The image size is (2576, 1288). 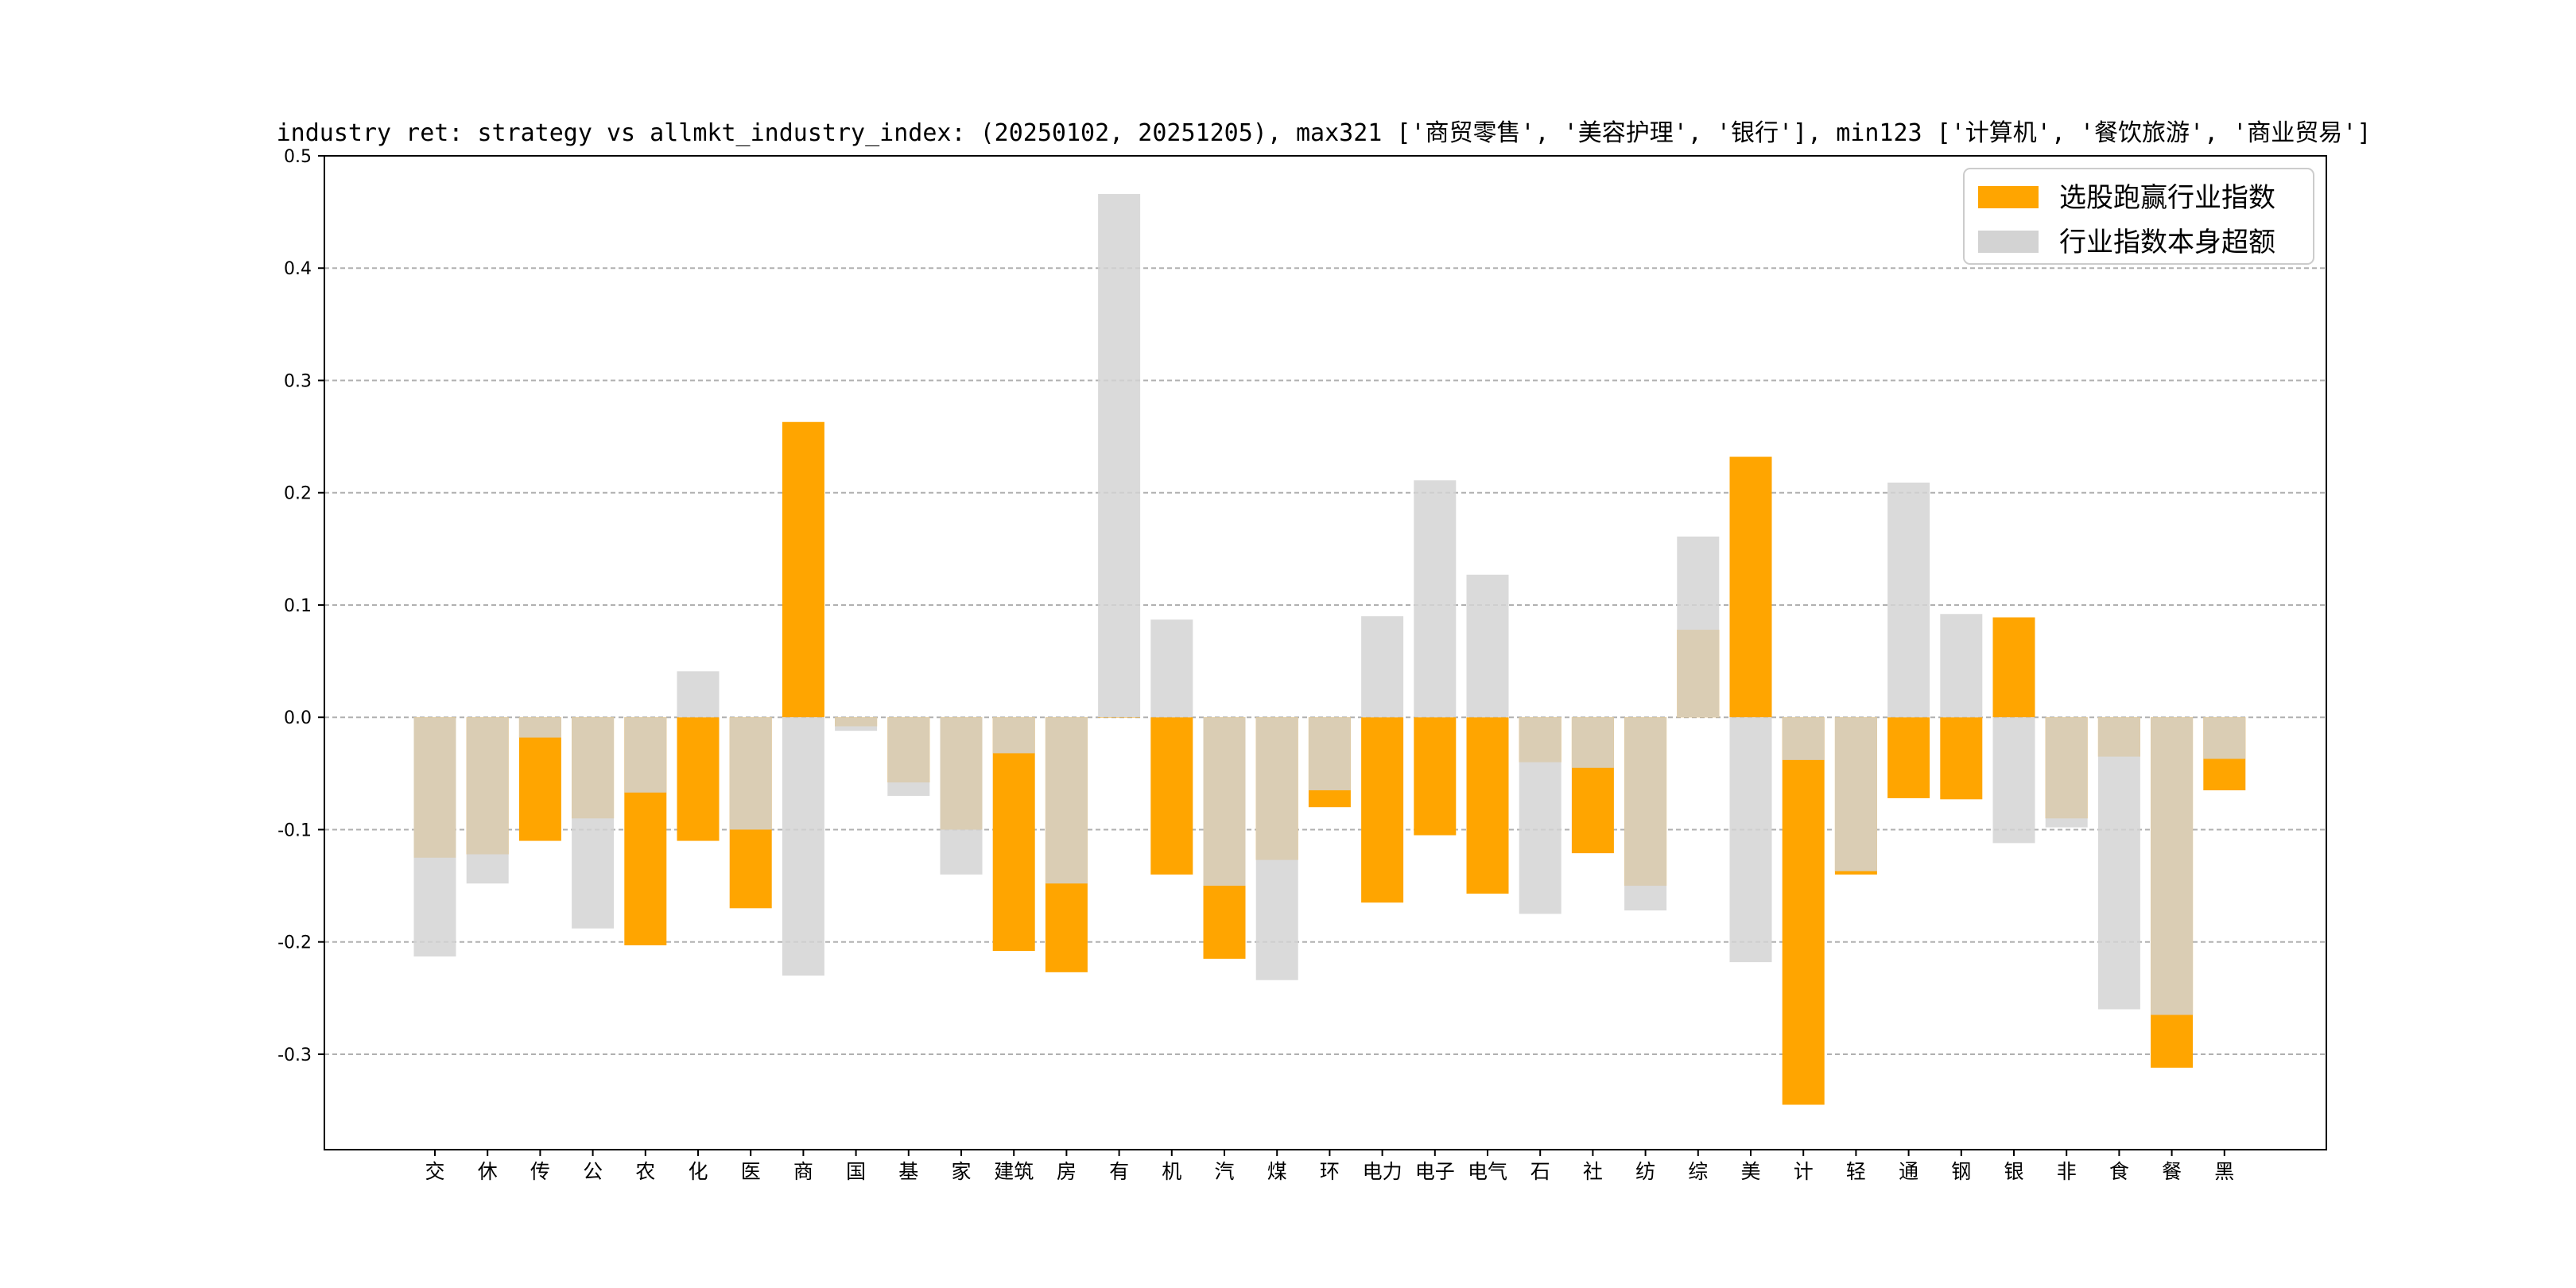 I want to click on x-tick-label: 医, so click(x=751, y=1171).